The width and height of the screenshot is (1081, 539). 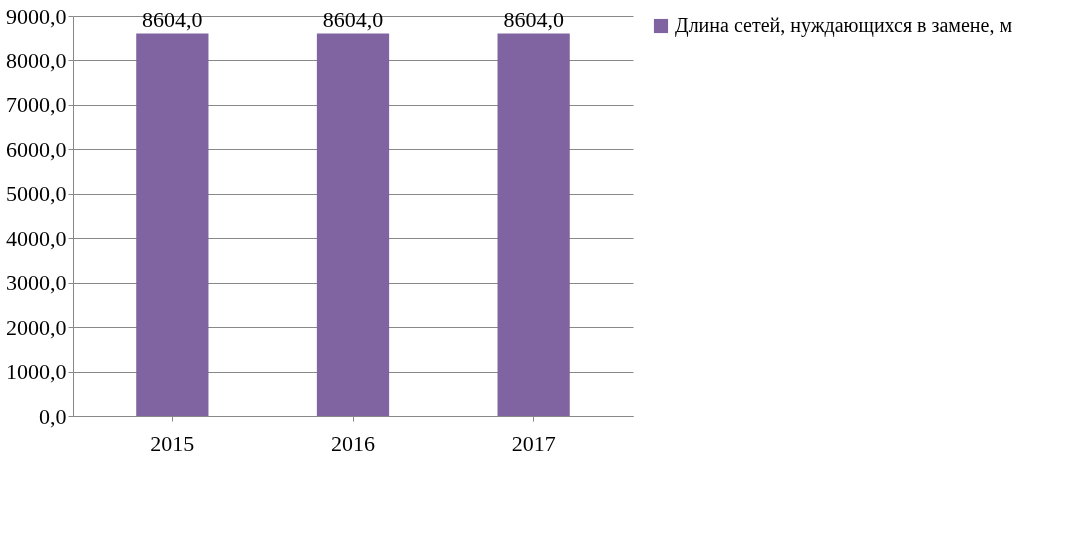 I want to click on y-tick-label: 0,0, so click(x=53, y=416).